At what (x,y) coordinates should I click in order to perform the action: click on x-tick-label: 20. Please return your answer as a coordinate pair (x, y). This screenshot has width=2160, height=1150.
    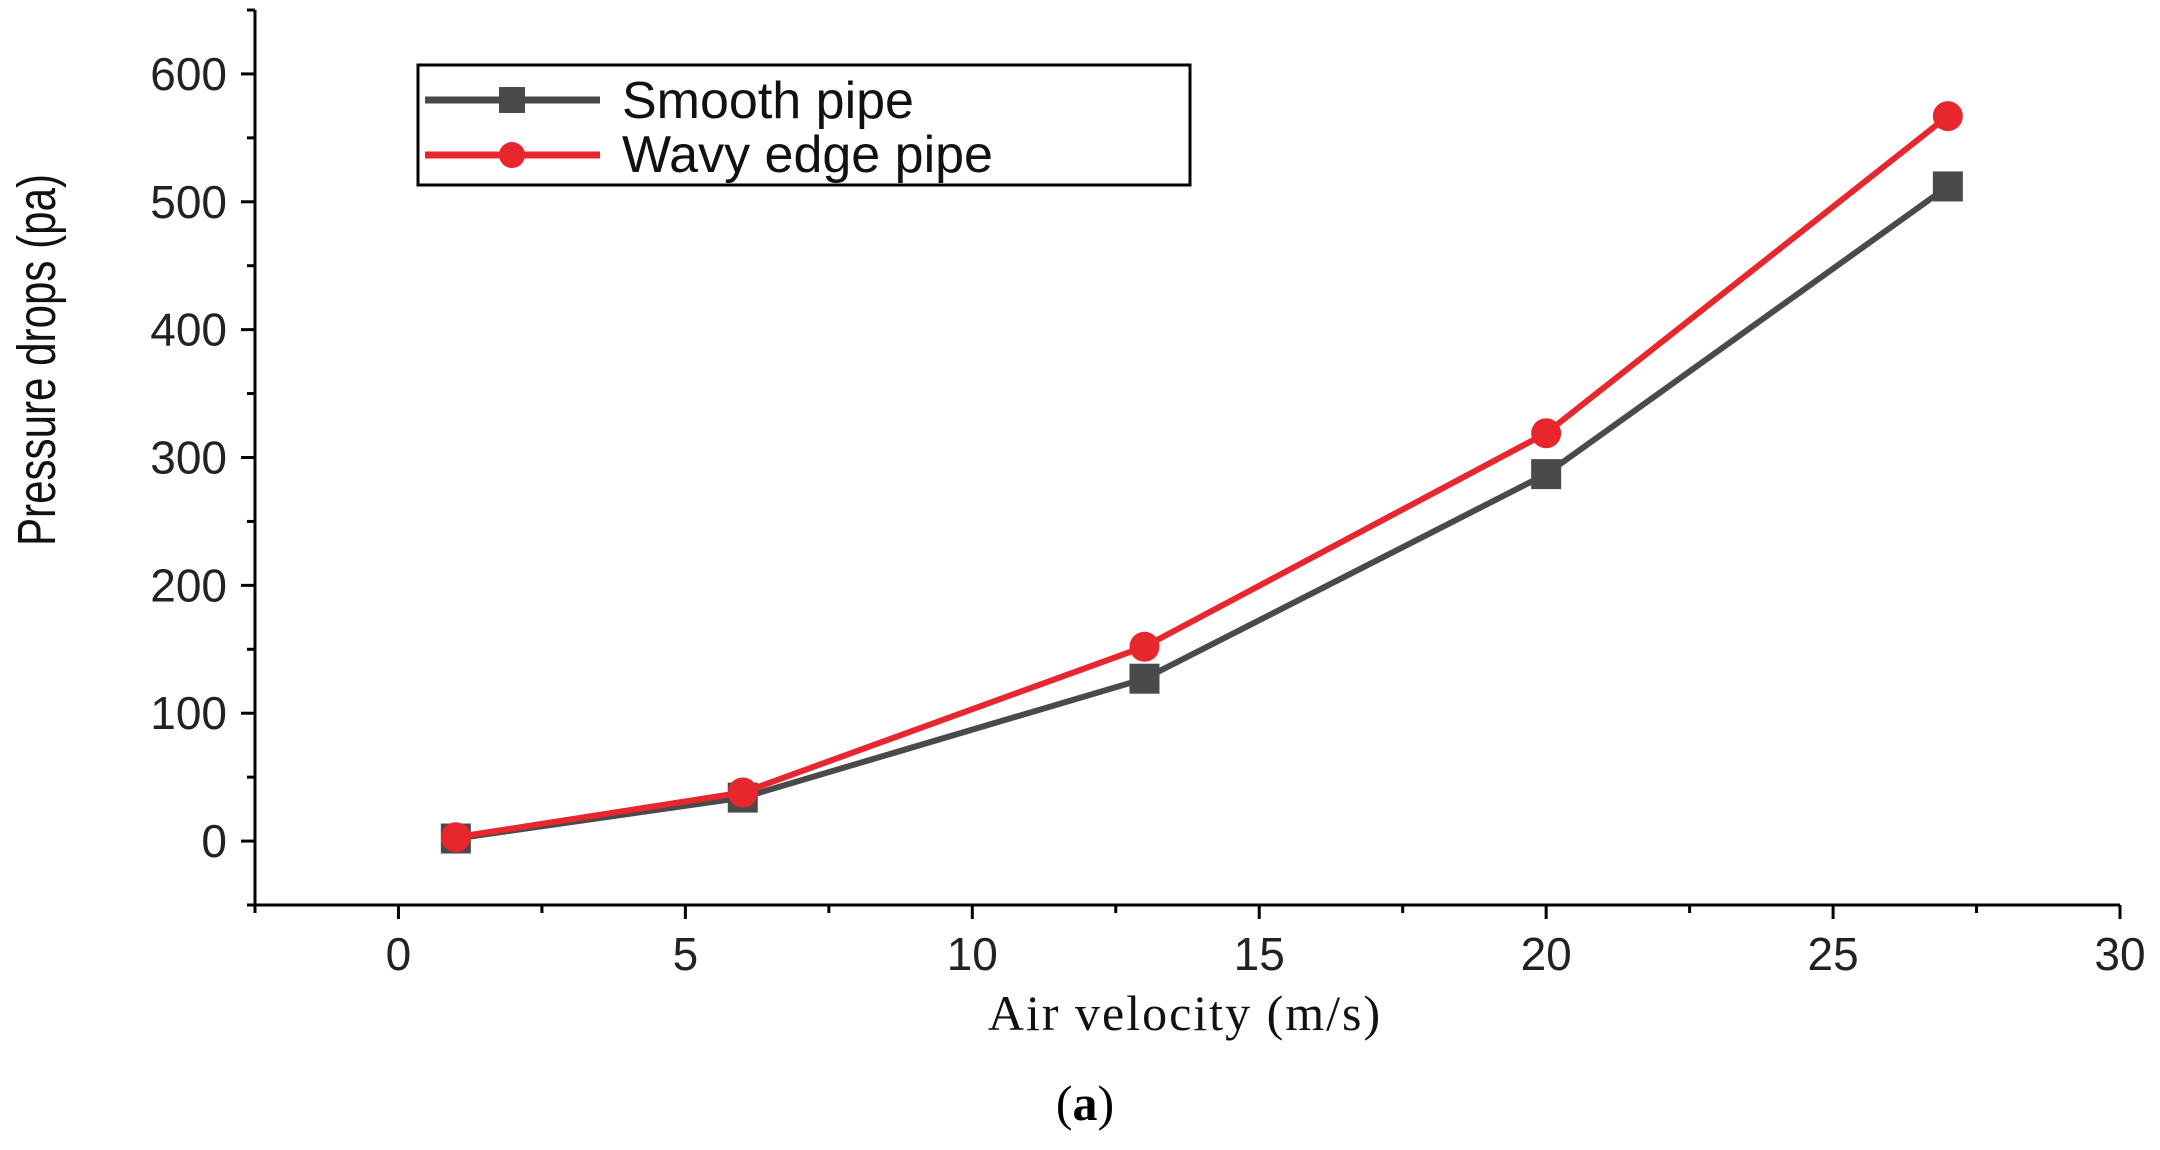
    Looking at the image, I should click on (1546, 954).